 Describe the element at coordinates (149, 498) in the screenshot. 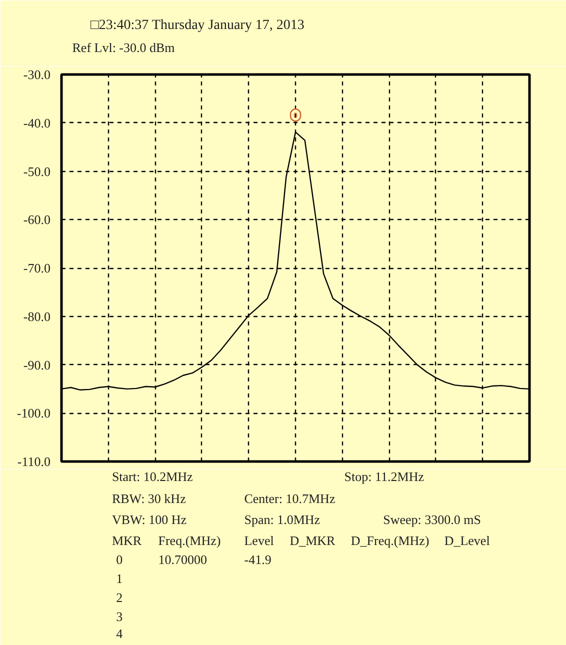

I see `text: RBW: 30 kHz` at that location.